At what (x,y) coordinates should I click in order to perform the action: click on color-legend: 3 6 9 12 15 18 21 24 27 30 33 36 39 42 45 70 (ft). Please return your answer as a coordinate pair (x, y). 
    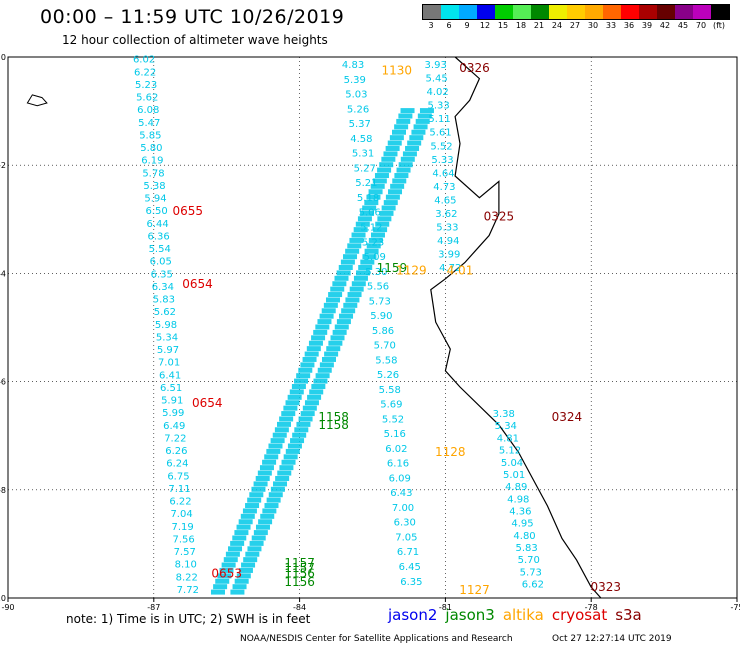
    Looking at the image, I should click on (576, 18).